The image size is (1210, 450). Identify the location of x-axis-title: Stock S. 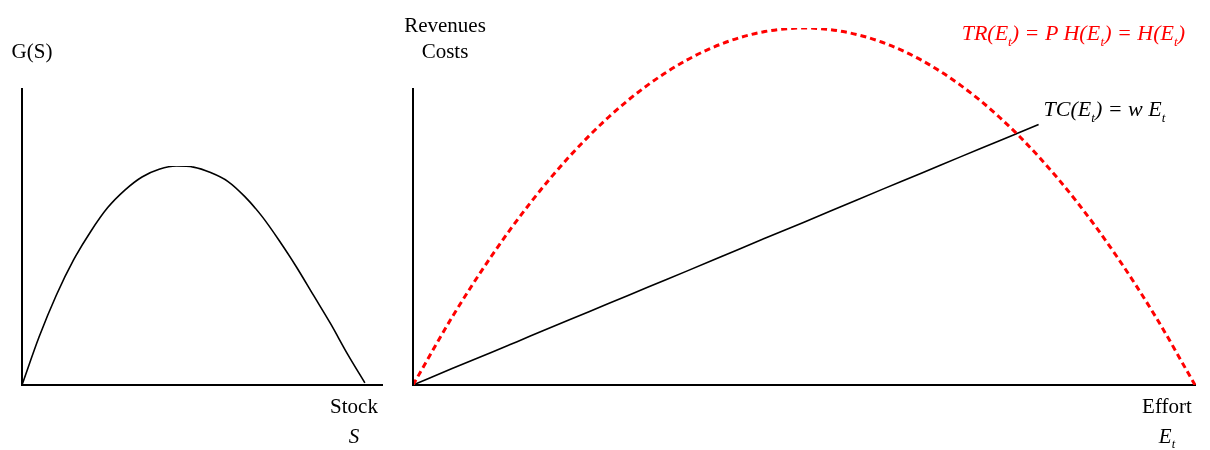
(354, 421).